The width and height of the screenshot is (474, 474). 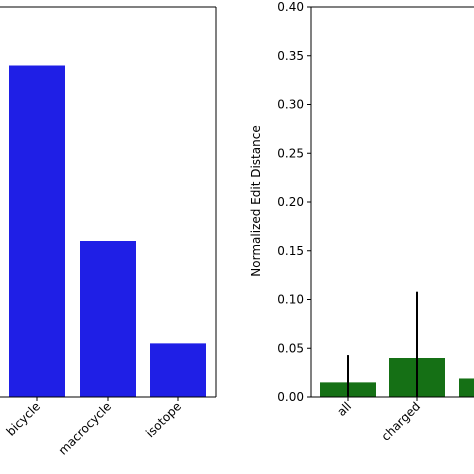 I want to click on right-x-tick-label: all, so click(x=344, y=409).